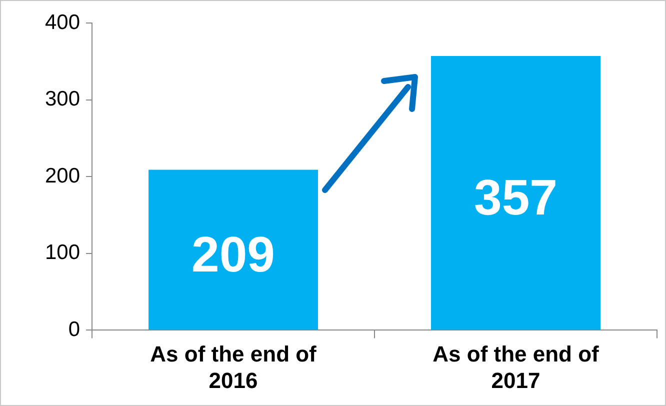 The image size is (666, 406). What do you see at coordinates (62, 252) in the screenshot?
I see `y-tick-label: 100` at bounding box center [62, 252].